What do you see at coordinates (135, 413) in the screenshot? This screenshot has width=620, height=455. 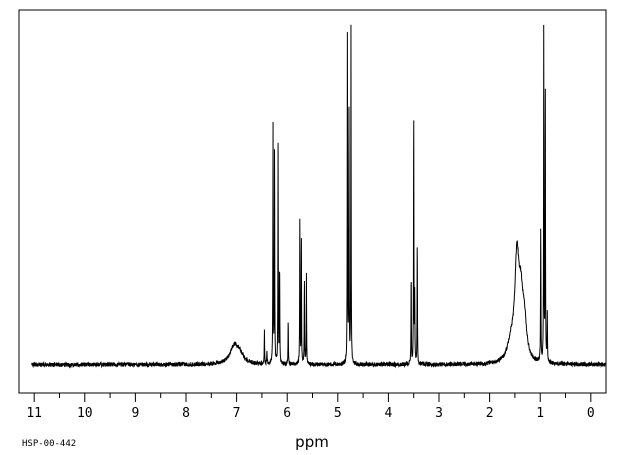 I see `x-tick-label: 9` at bounding box center [135, 413].